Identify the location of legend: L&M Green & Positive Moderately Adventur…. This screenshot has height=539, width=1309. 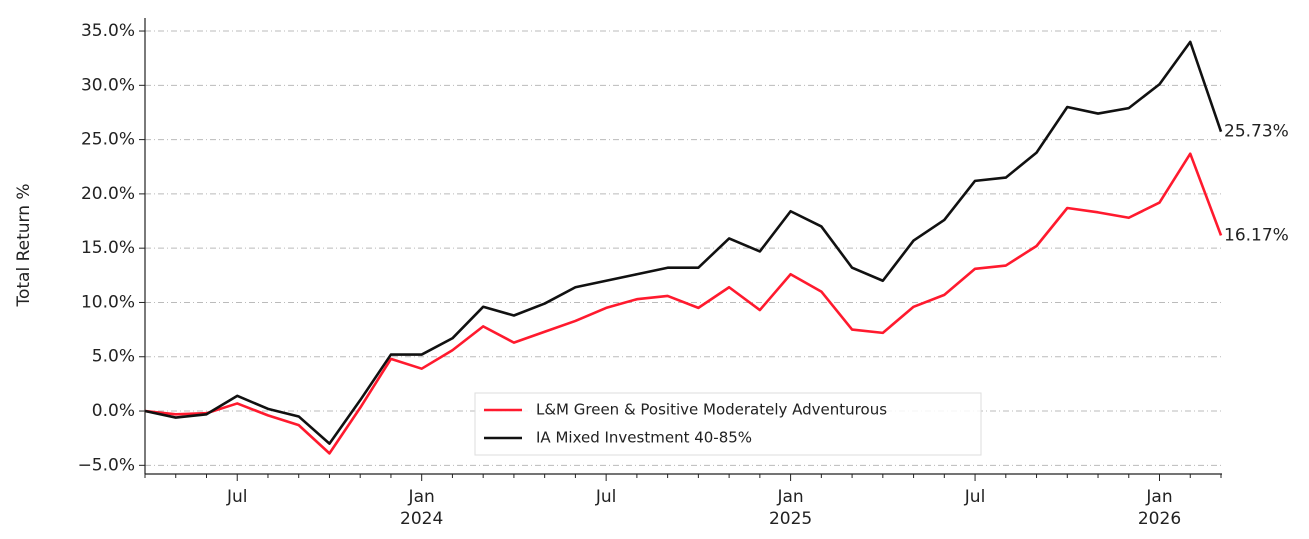
(728, 424).